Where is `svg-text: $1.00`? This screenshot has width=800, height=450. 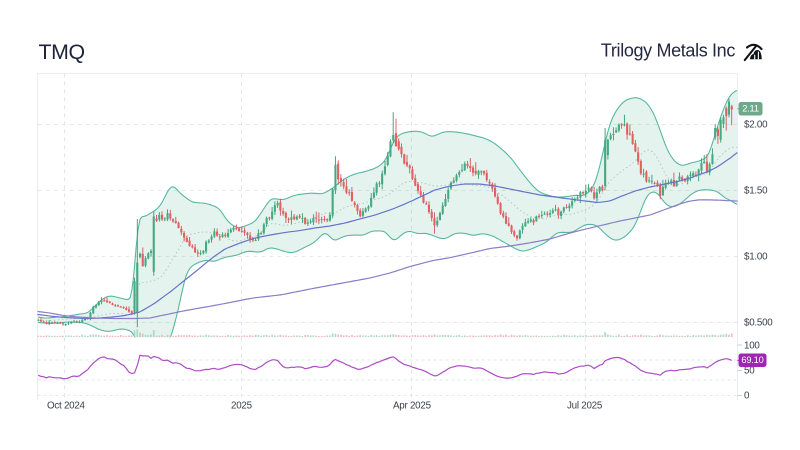
svg-text: $1.00 is located at coordinates (756, 257).